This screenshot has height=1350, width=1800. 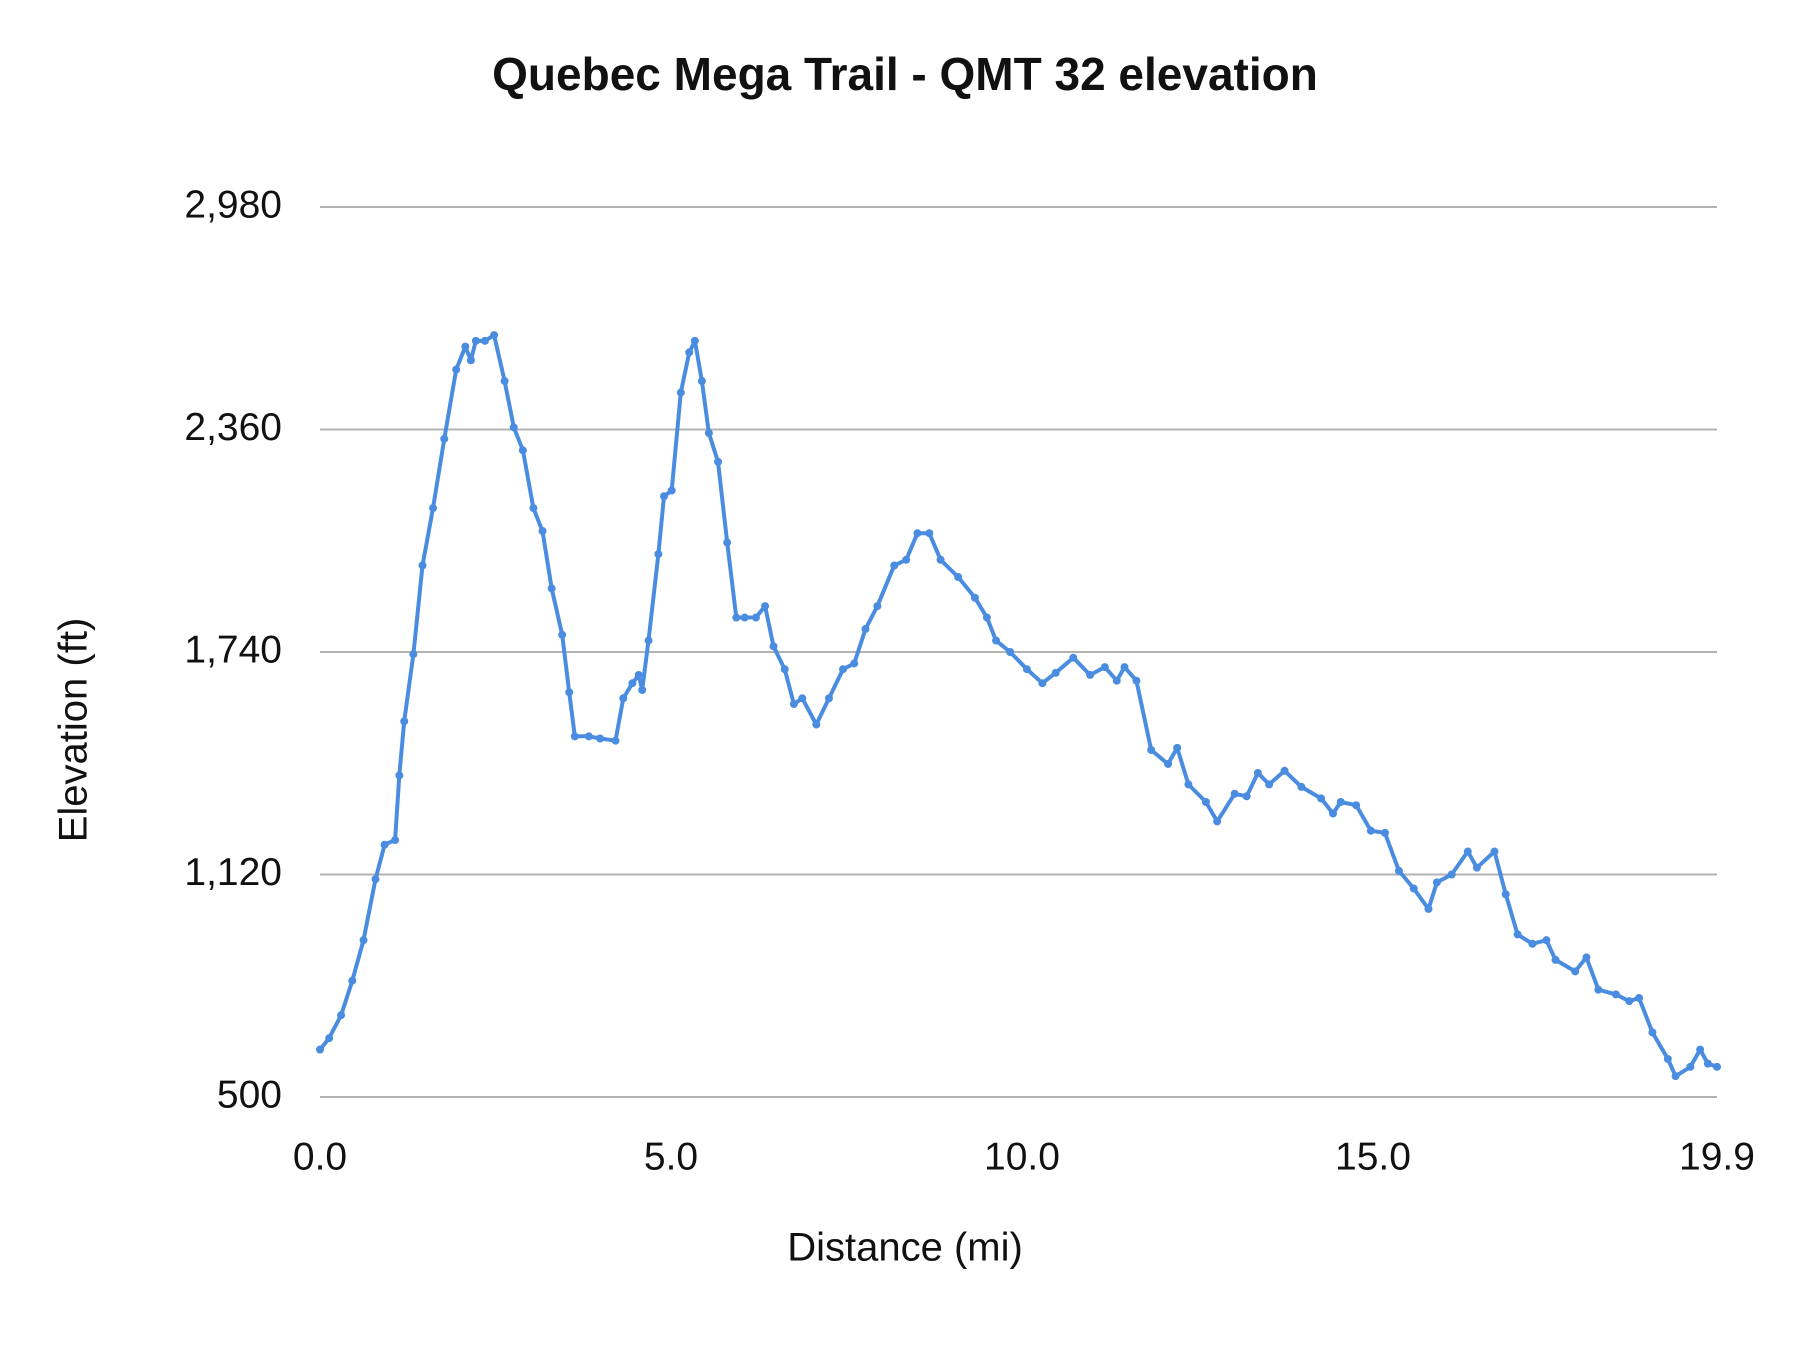 What do you see at coordinates (74, 730) in the screenshot?
I see `y-axis-label: Elevation (ft)` at bounding box center [74, 730].